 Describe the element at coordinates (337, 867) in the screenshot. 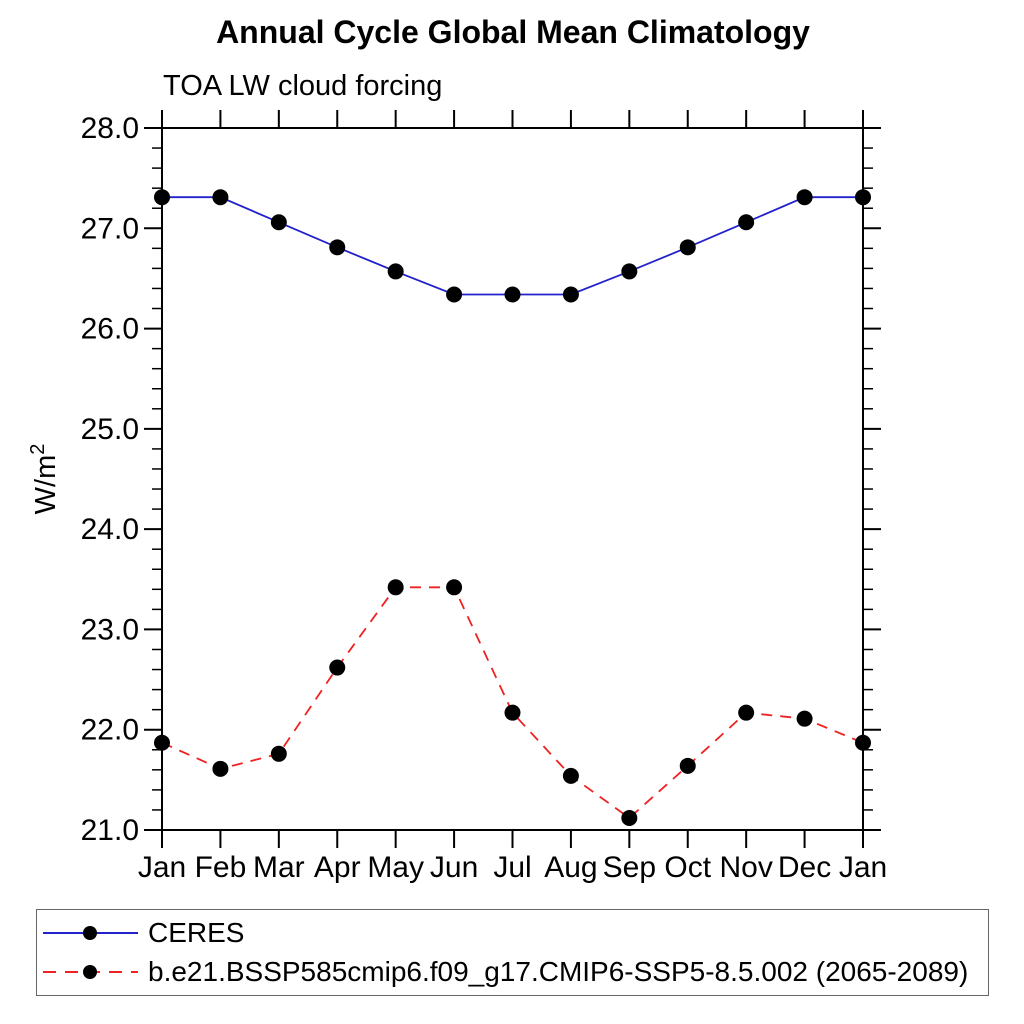

I see `x-tick-label: Apr` at that location.